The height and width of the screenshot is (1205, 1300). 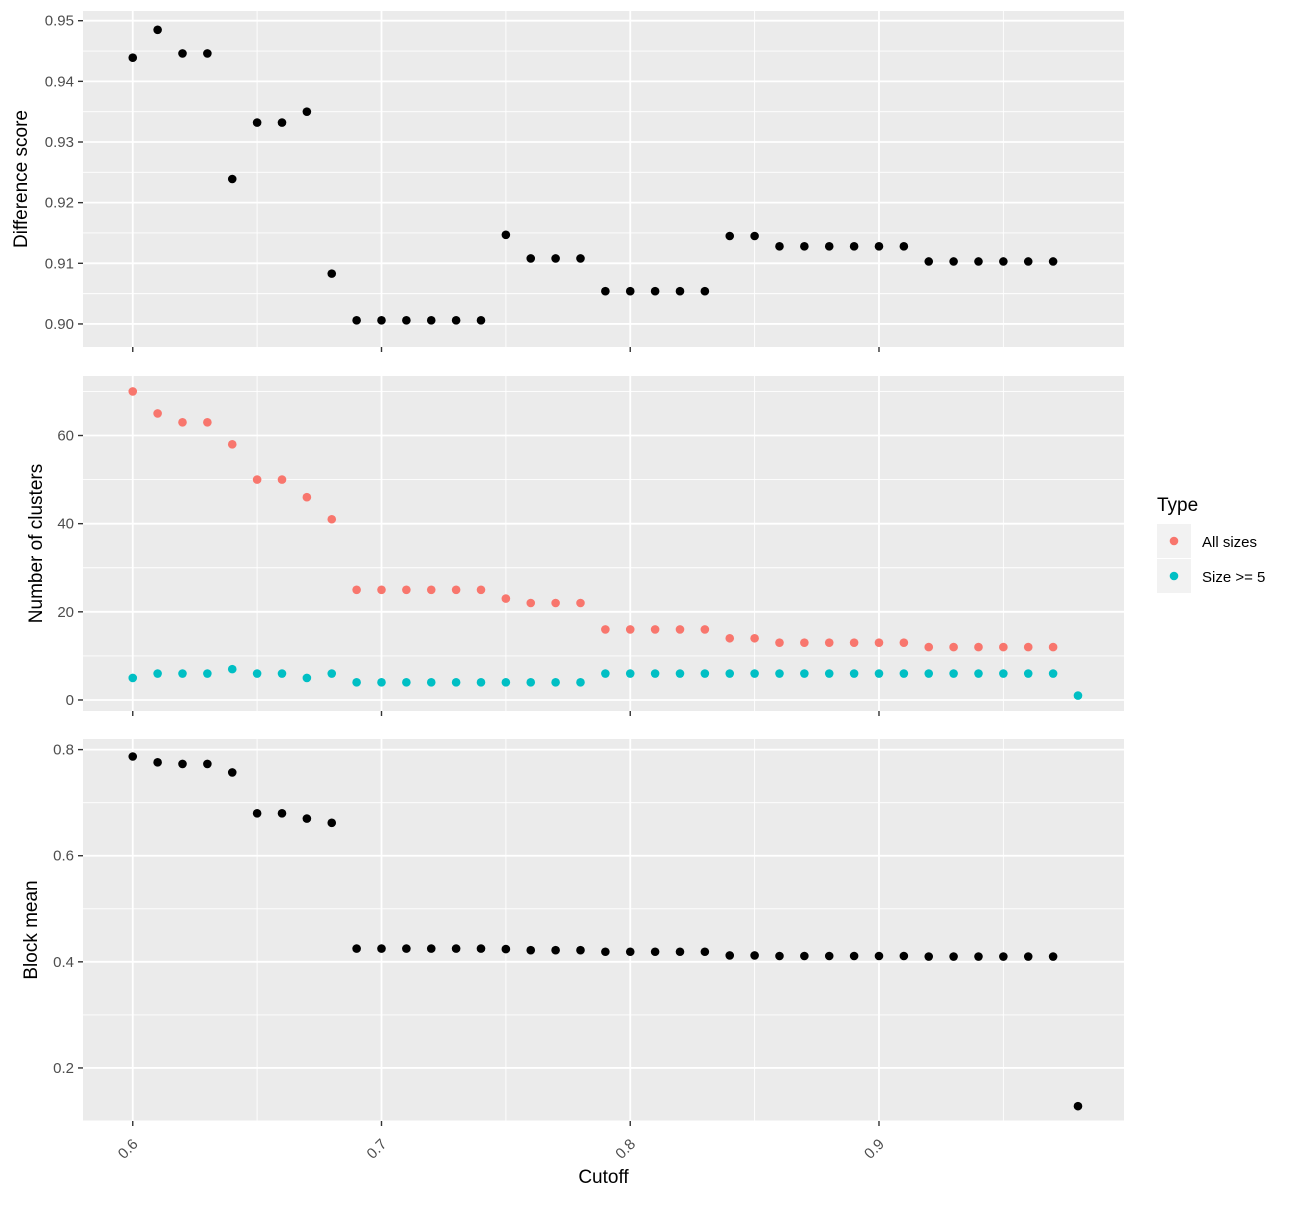 What do you see at coordinates (59, 81) in the screenshot?
I see `y-tick-label: 0.94` at bounding box center [59, 81].